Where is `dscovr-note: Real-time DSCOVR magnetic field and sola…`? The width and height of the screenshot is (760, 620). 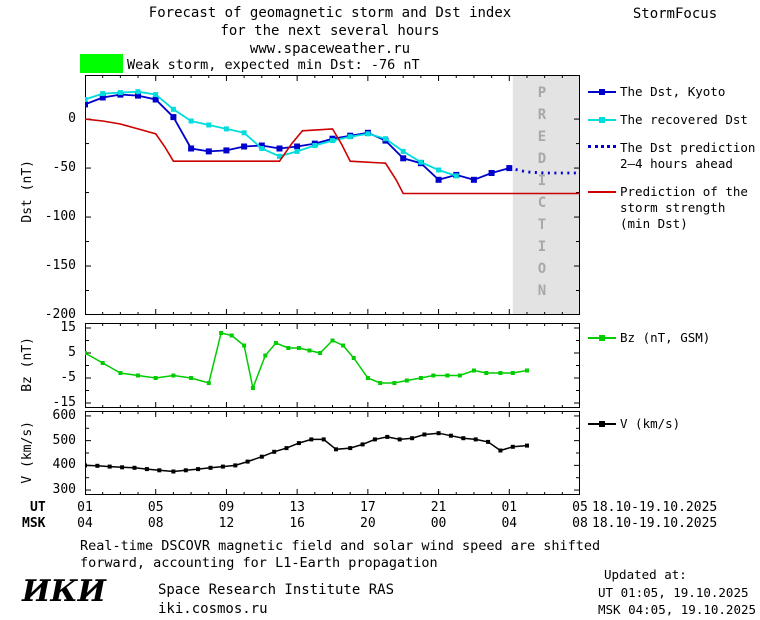 dscovr-note: Real-time DSCOVR magnetic field and sola… is located at coordinates (340, 554).